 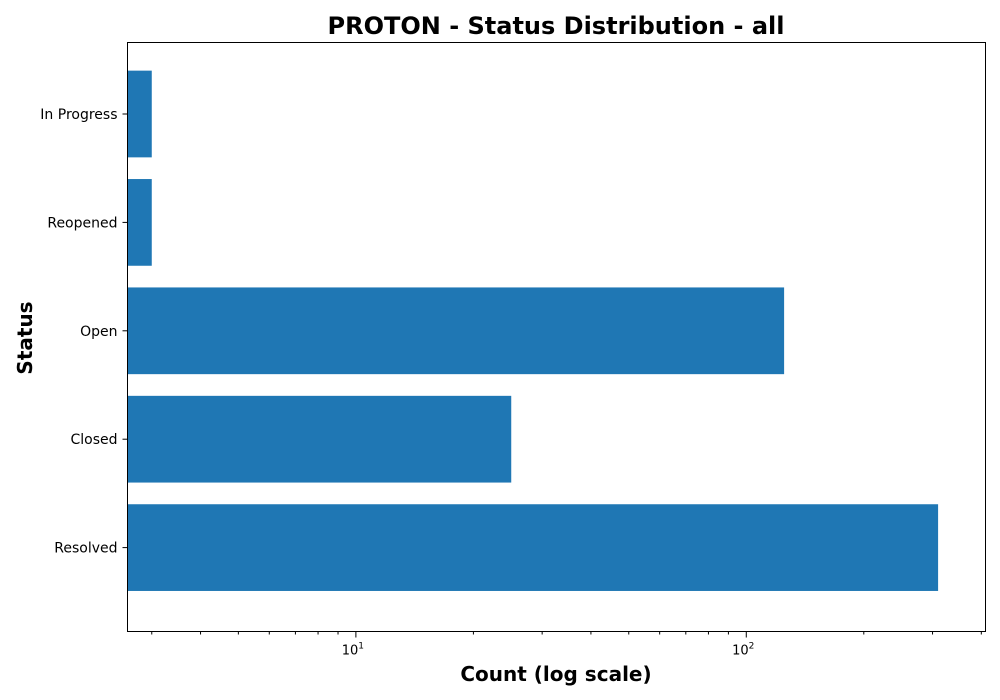 What do you see at coordinates (533, 547) in the screenshot?
I see `bar-resolved` at bounding box center [533, 547].